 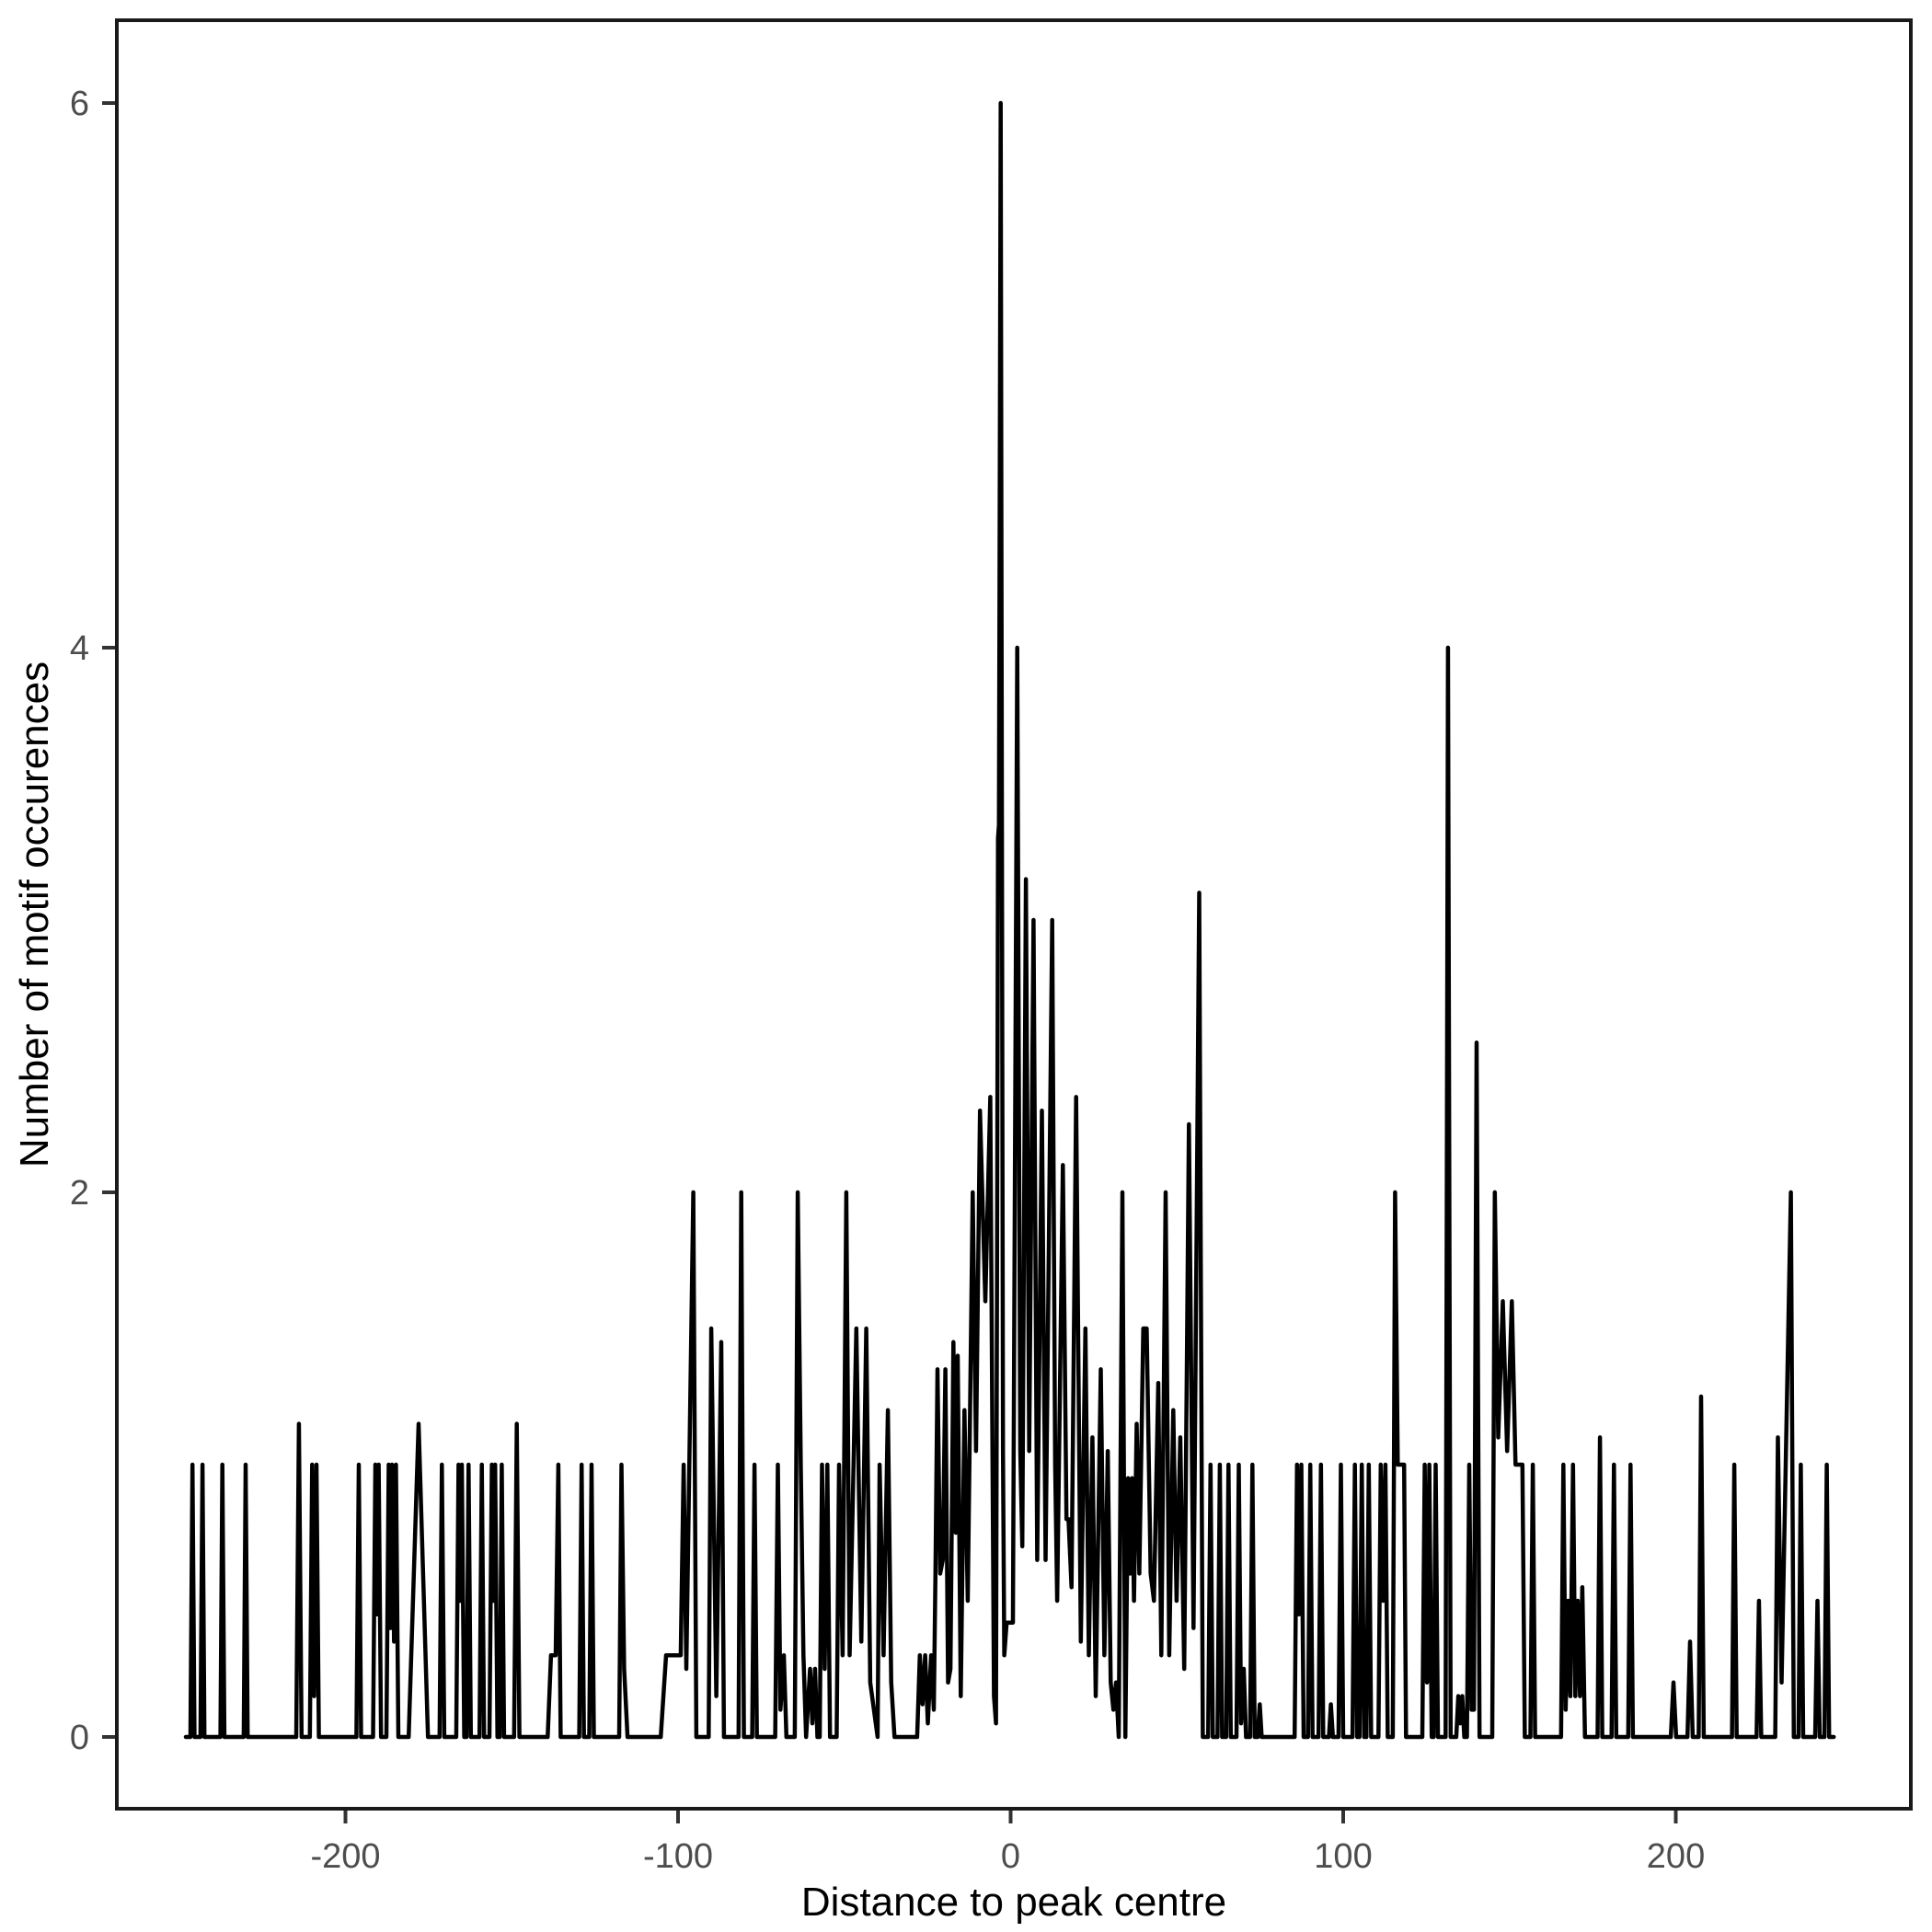 I want to click on y-tick-label: 2, so click(x=79, y=1193).